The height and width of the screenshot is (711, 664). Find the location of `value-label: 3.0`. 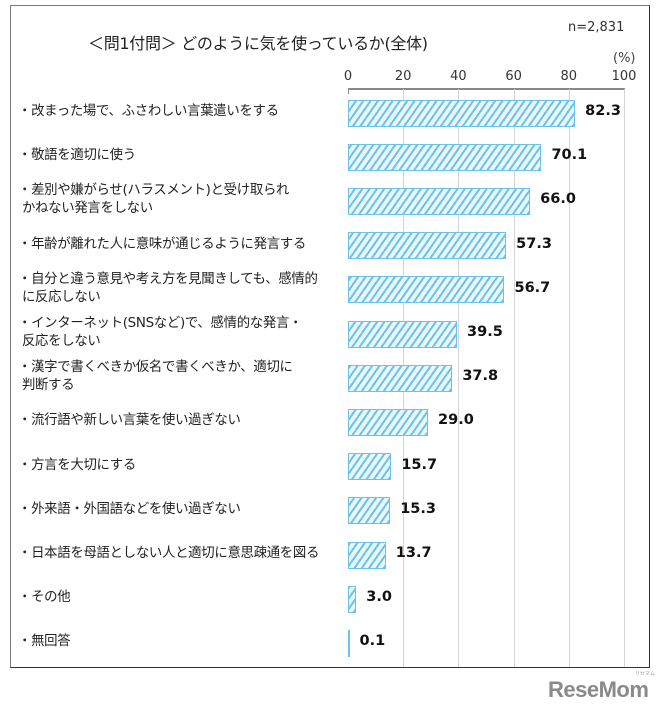

value-label: 3.0 is located at coordinates (379, 597).